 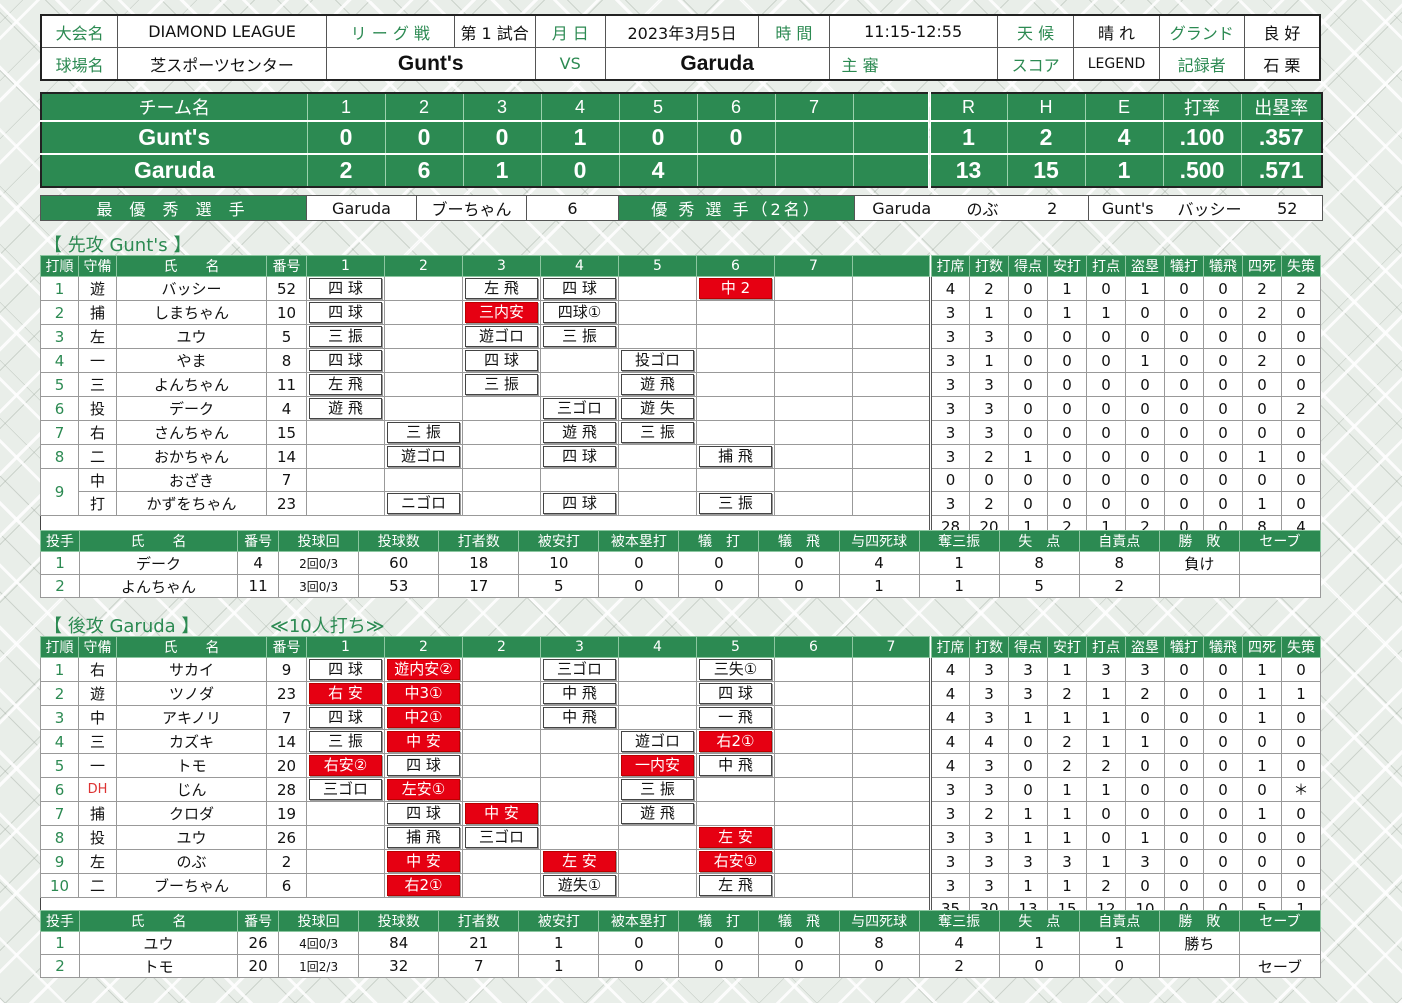 I want to click on inning-result: 四 球, so click(x=423, y=813).